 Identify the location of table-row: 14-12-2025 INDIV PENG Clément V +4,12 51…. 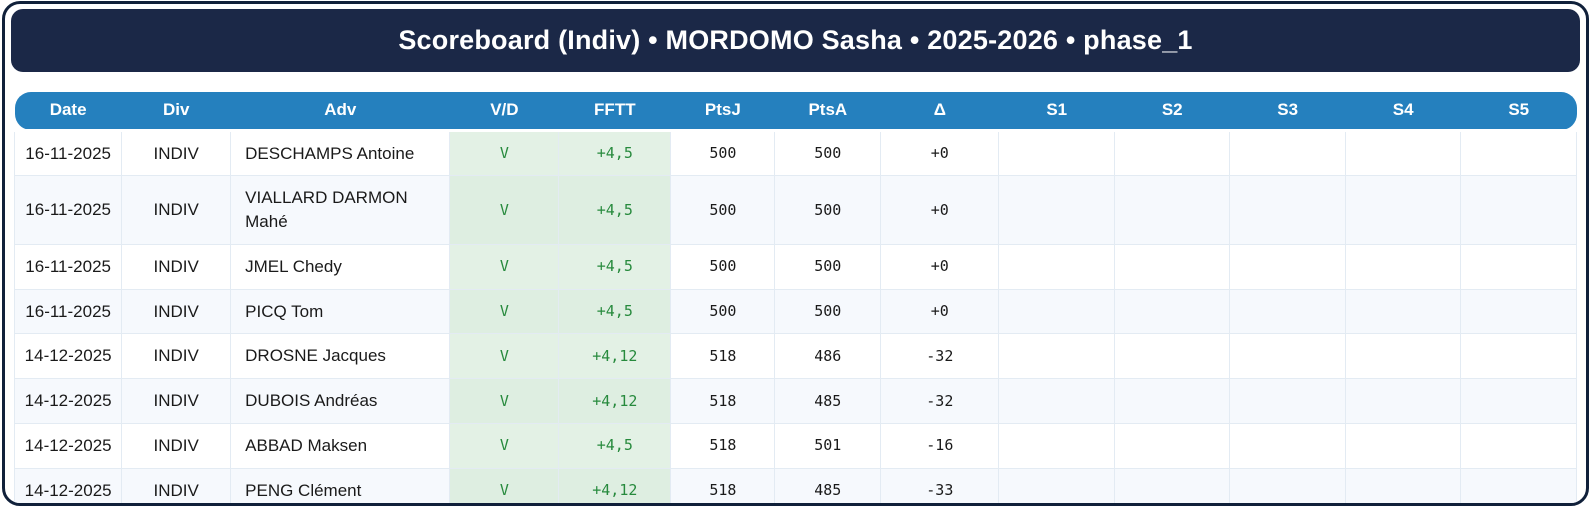
(795, 485).